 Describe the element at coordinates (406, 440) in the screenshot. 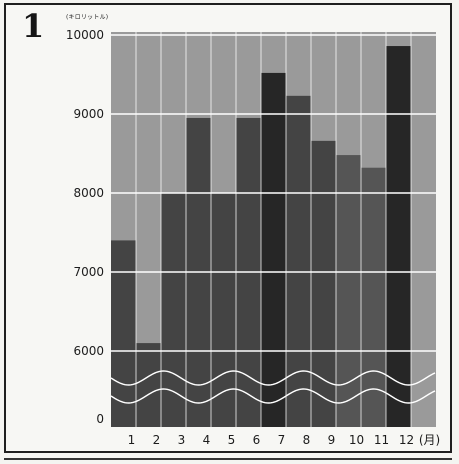

I see `x-tick-label: 12` at that location.